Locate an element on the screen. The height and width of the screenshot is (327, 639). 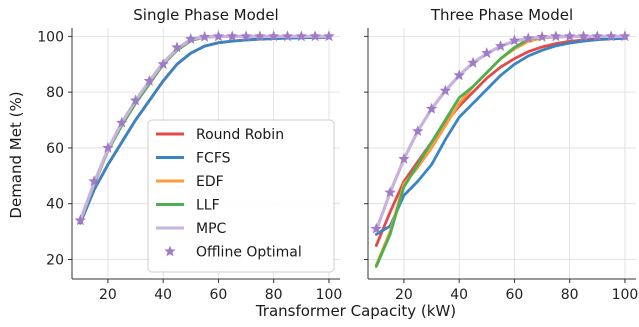
legend: Round Robin FCFS EDF LLF MPC Offline Optimal is located at coordinates (241, 196).